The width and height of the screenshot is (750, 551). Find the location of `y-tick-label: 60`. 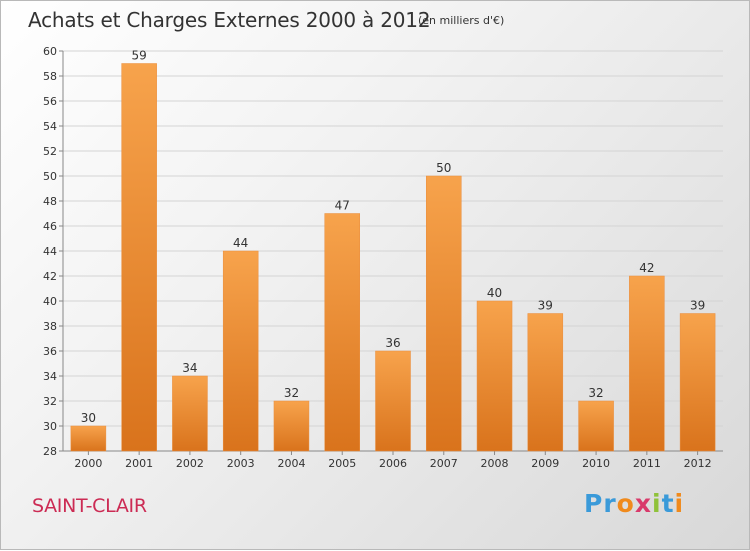

y-tick-label: 60 is located at coordinates (50, 51).